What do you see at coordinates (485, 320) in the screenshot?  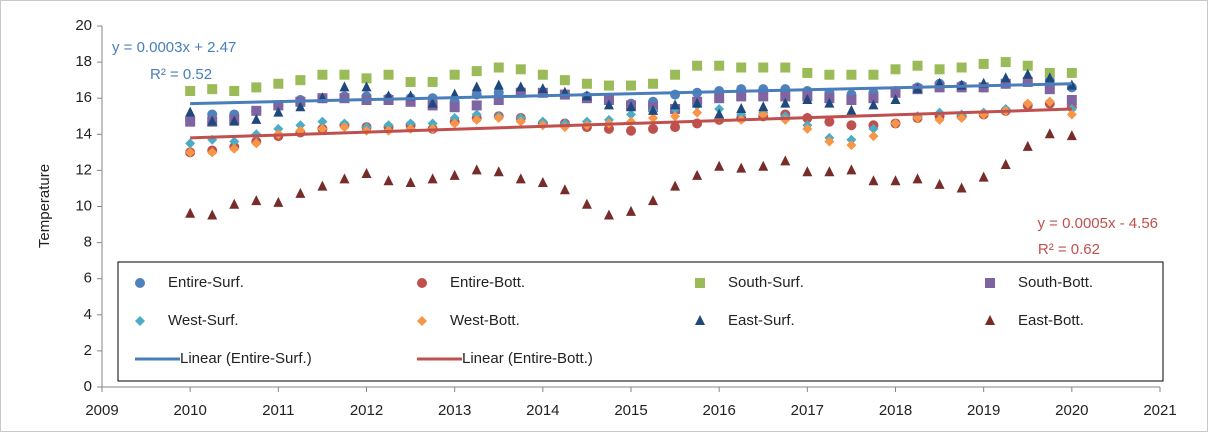 I see `legend-label: West-Bott.` at bounding box center [485, 320].